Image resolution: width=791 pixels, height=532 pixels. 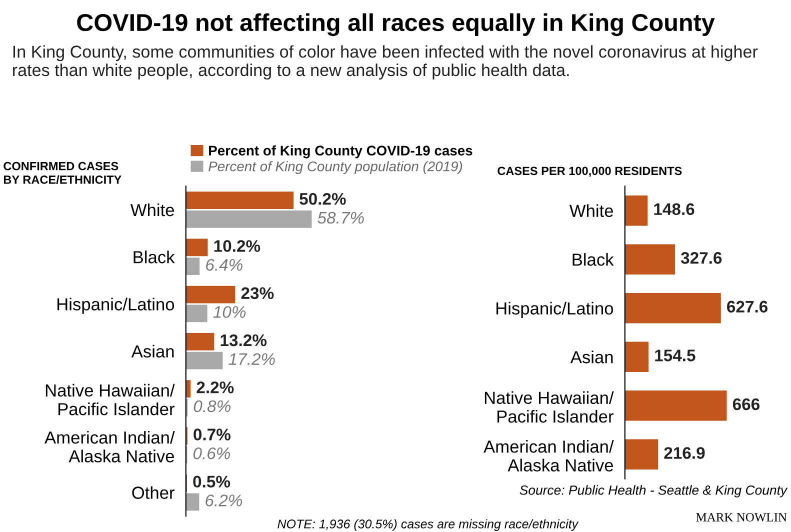 I want to click on data-label: 23%, so click(x=257, y=293).